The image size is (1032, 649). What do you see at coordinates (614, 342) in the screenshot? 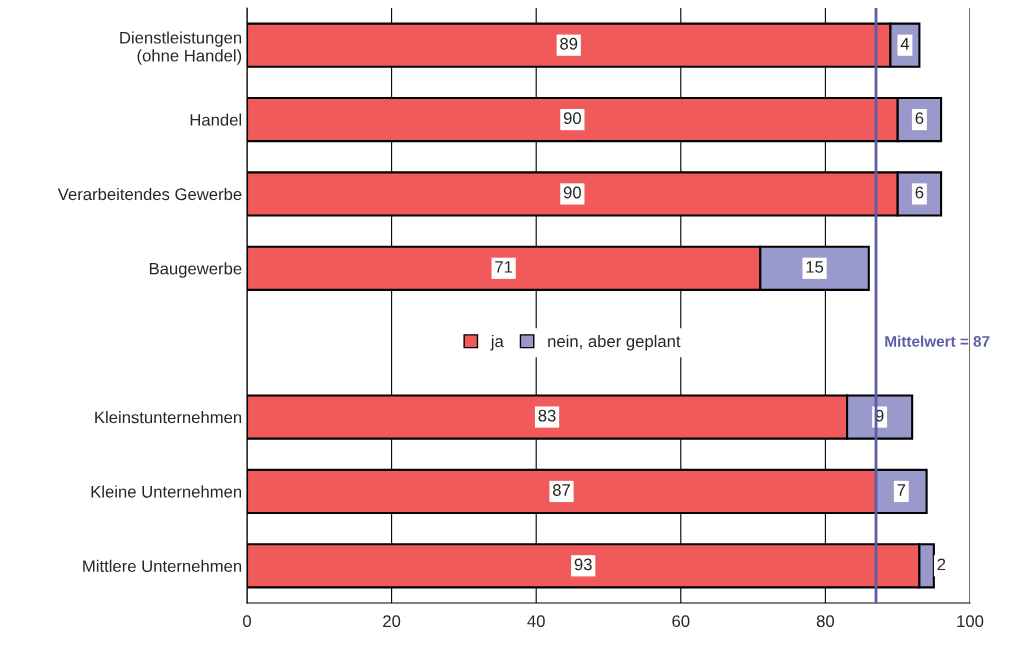
I see `legend-label: nein, aber geplant` at bounding box center [614, 342].